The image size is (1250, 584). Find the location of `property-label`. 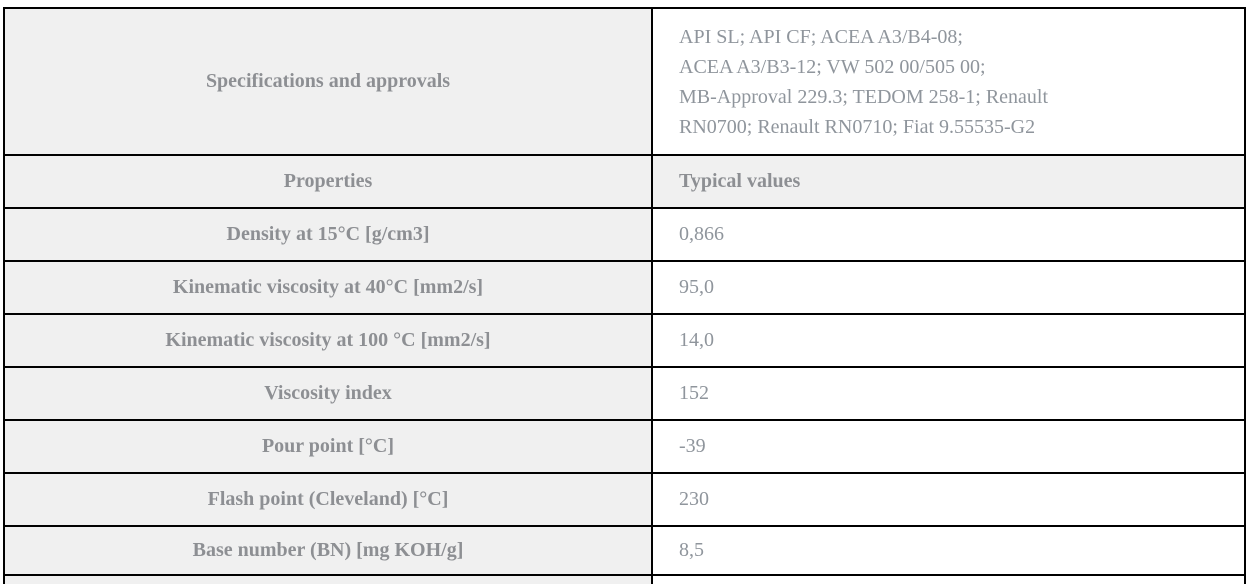

property-label is located at coordinates (328, 579).